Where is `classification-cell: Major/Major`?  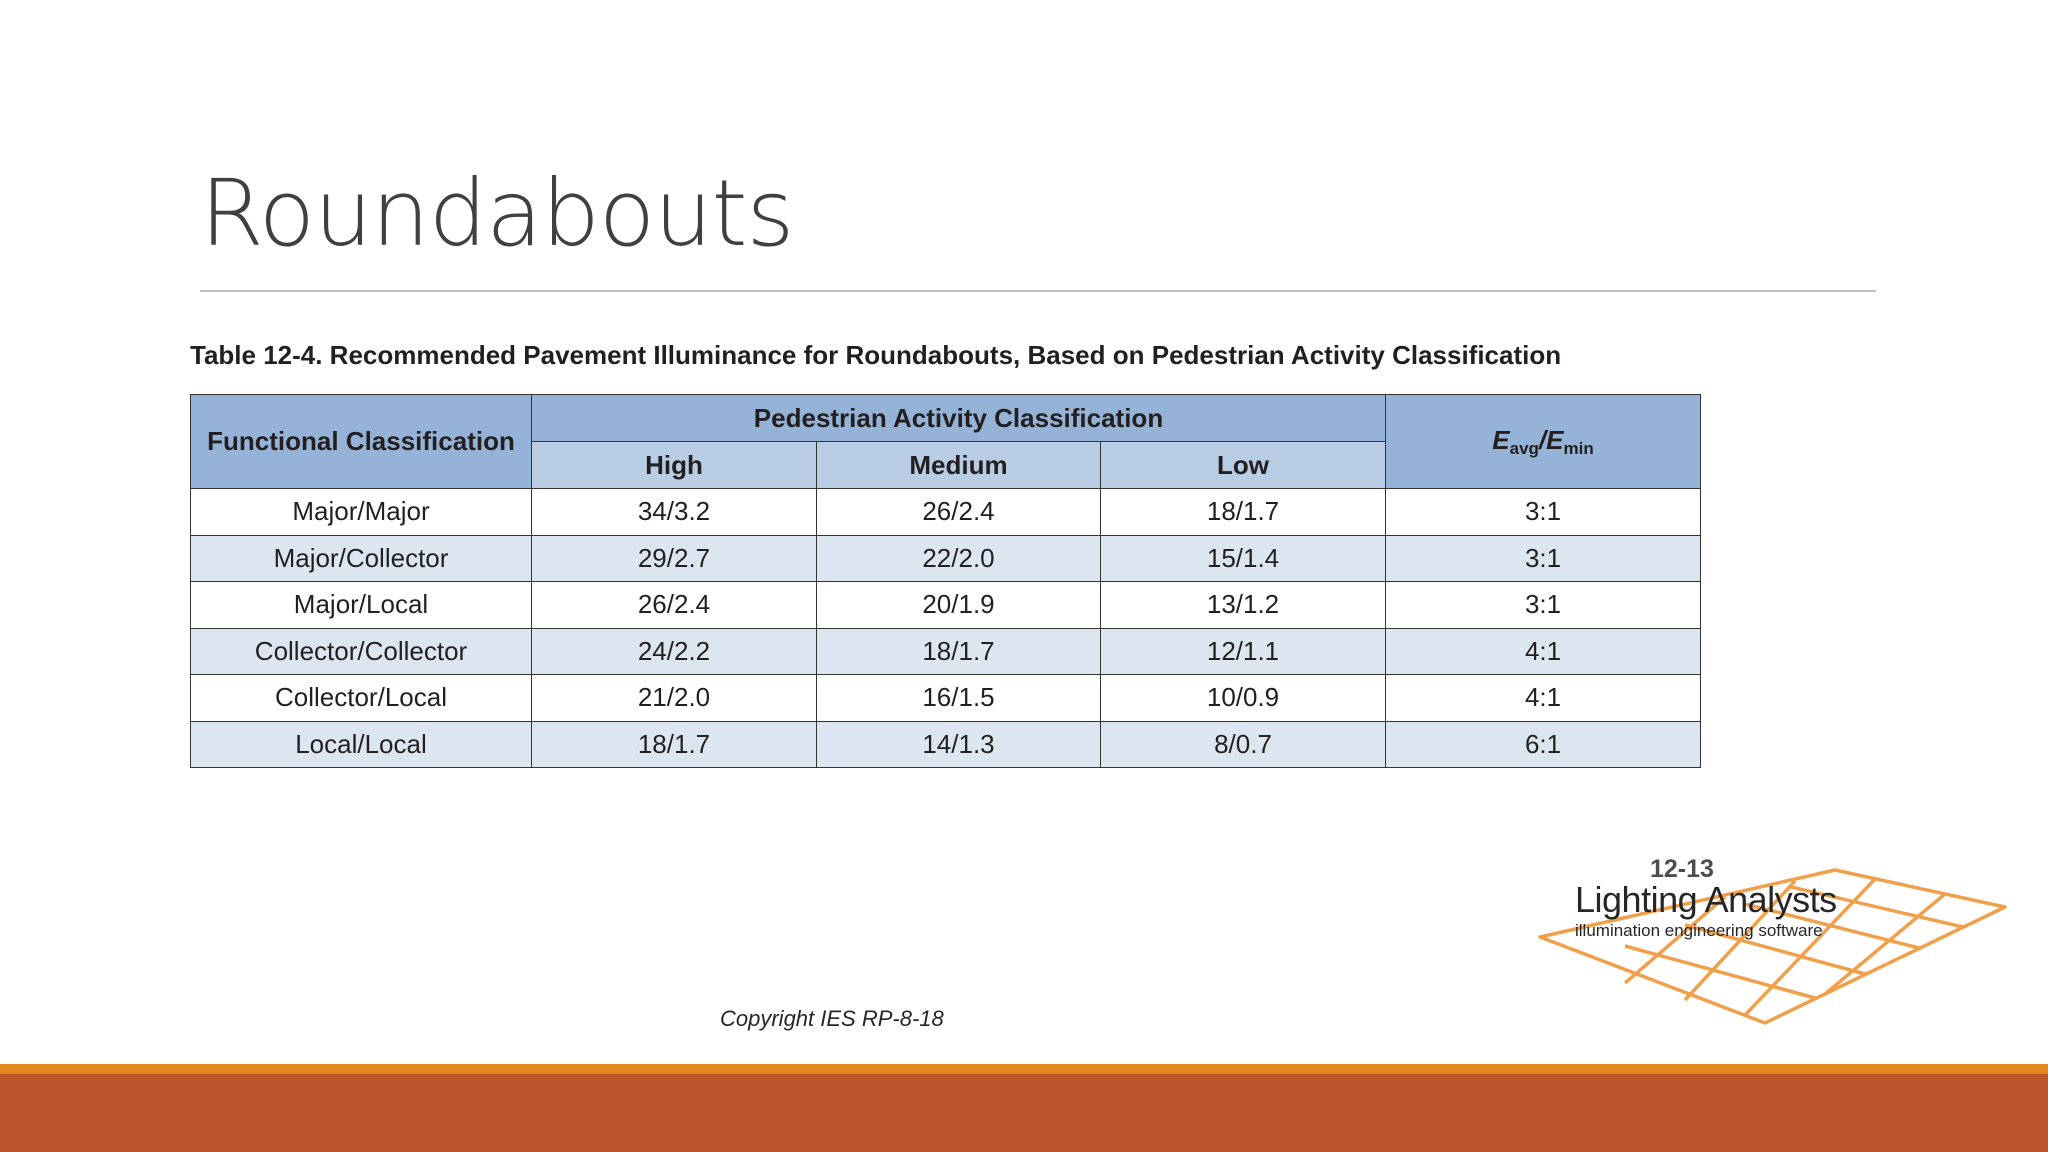
classification-cell: Major/Major is located at coordinates (361, 512).